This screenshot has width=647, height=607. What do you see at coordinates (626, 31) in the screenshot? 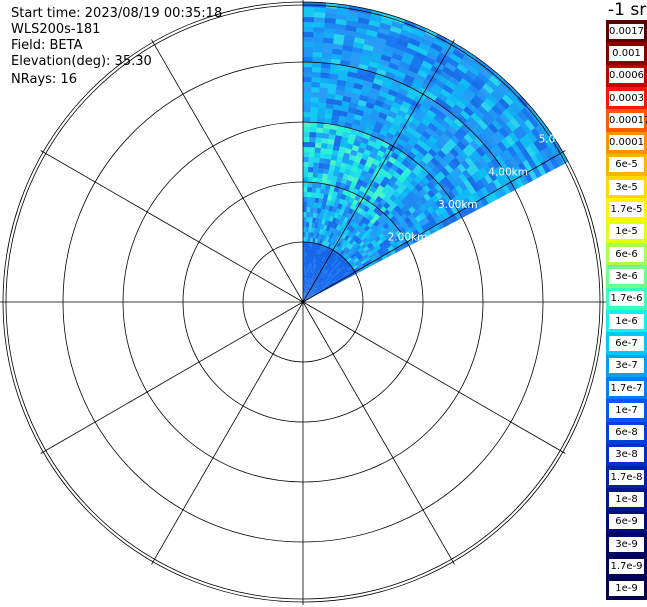
I see `colorbar-label: 0.0017` at bounding box center [626, 31].